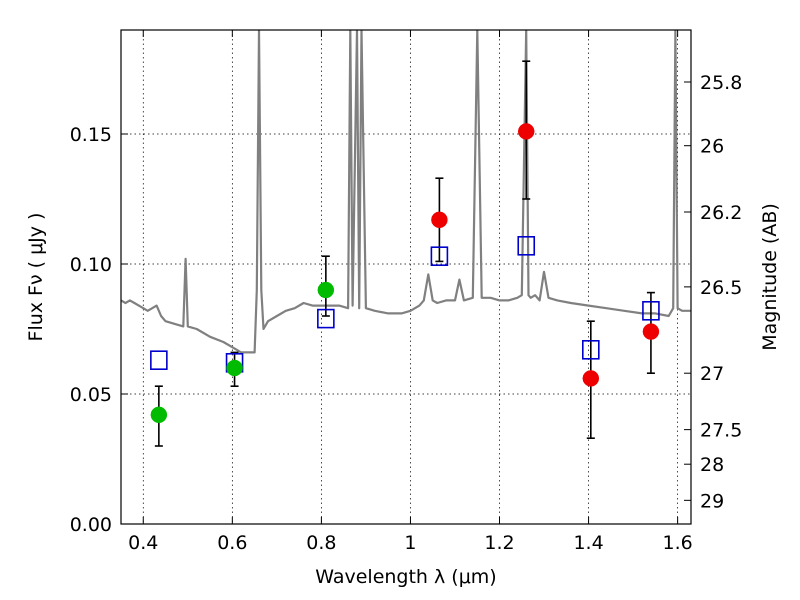  Describe the element at coordinates (91, 135) in the screenshot. I see `y-tick-label: 0.15` at that location.